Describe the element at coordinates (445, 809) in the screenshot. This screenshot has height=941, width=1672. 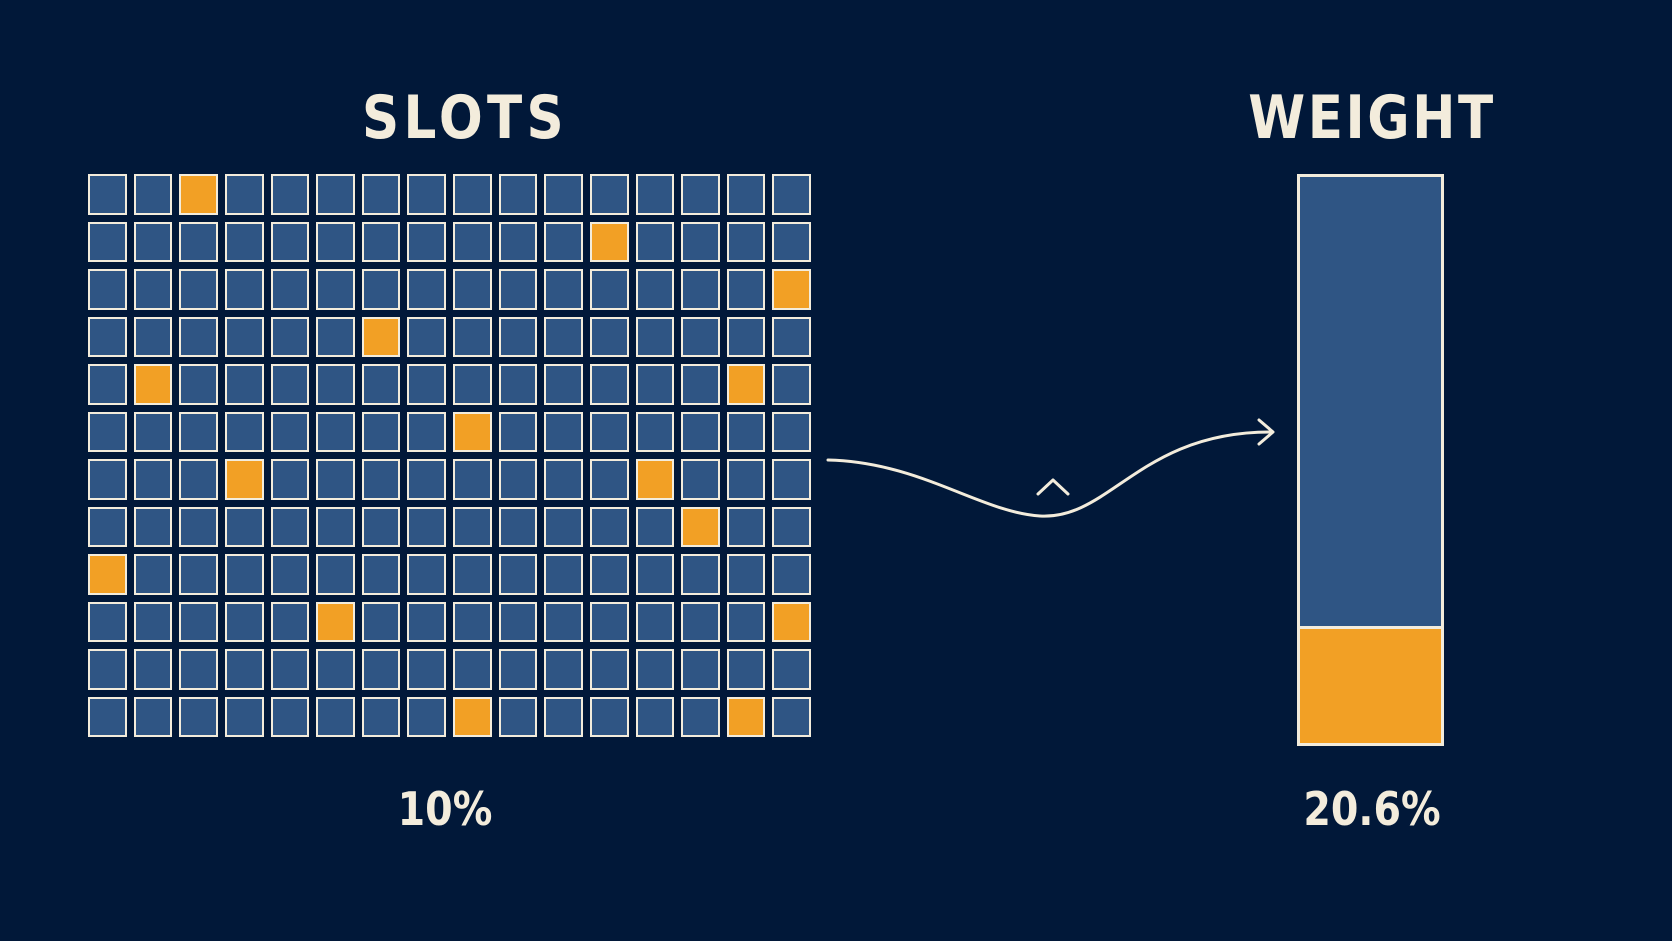
I see `slots-percent-label: 10%` at that location.